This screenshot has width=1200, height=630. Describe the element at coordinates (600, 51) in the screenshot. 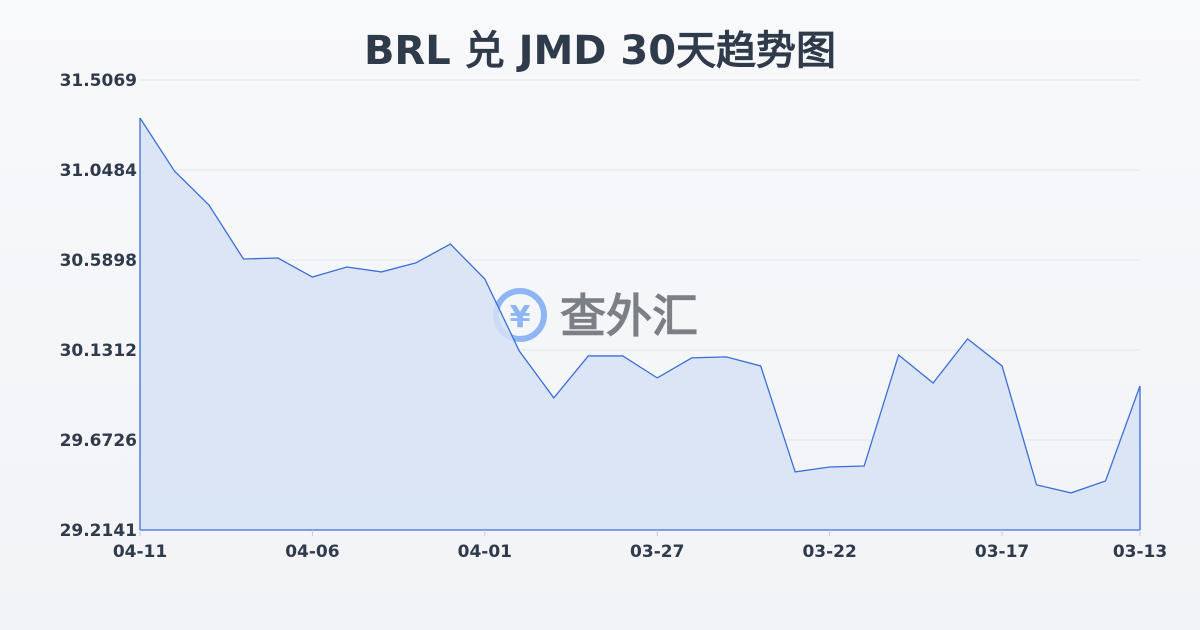

I see `chart-title: BRL 兑 JMD 30天趋势图` at that location.